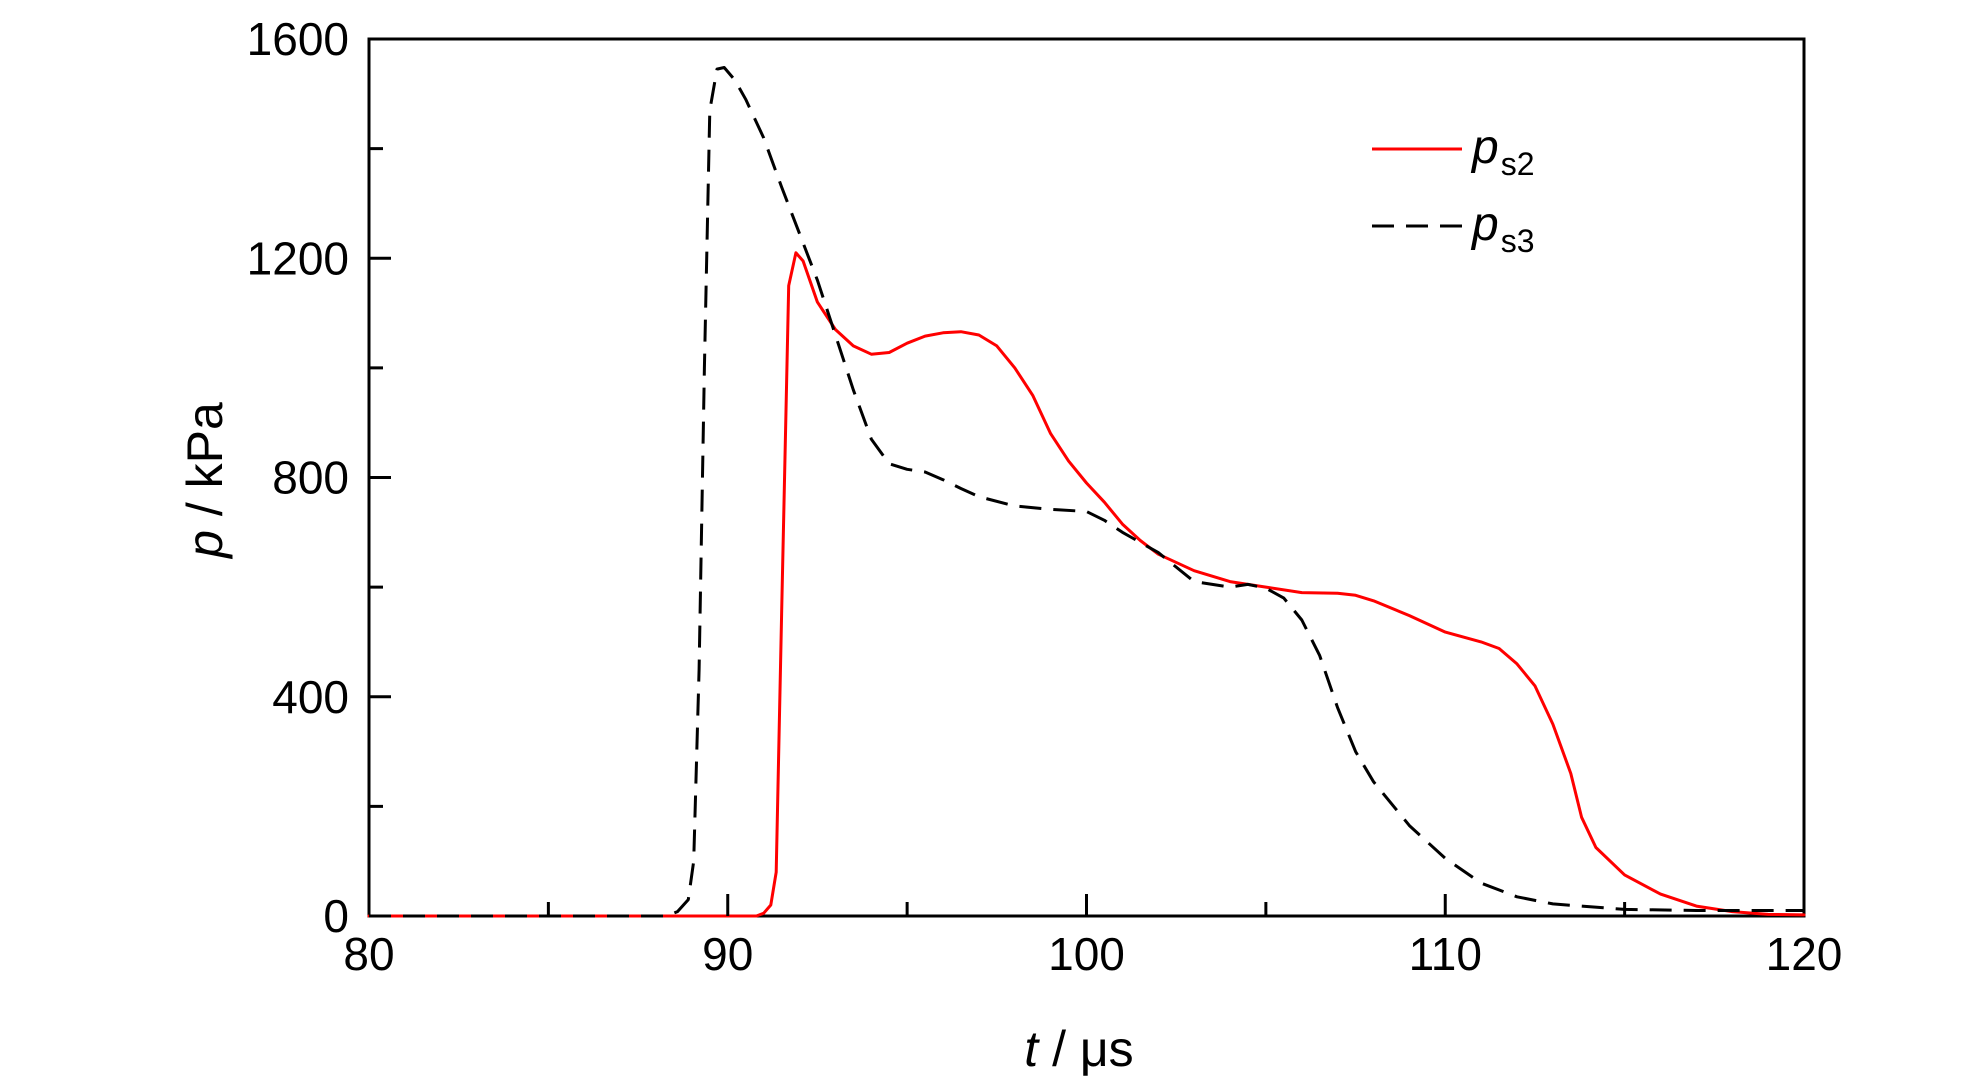  What do you see at coordinates (727, 954) in the screenshot?
I see `x-tick-label-90: 90` at bounding box center [727, 954].